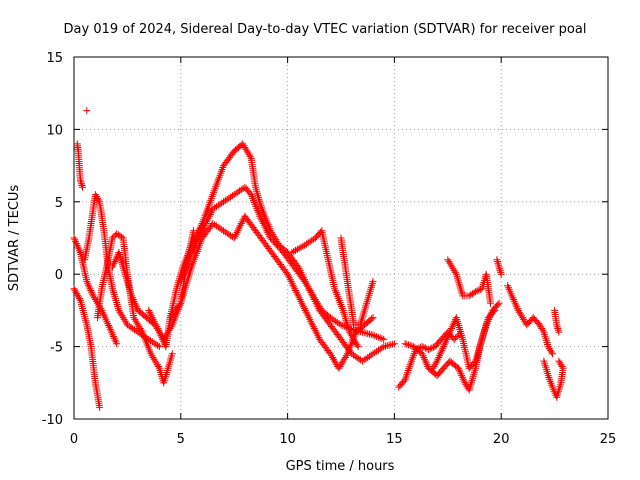 Image resolution: width=640 pixels, height=480 pixels. Describe the element at coordinates (56, 348) in the screenshot. I see `y-tick-label: -5` at that location.